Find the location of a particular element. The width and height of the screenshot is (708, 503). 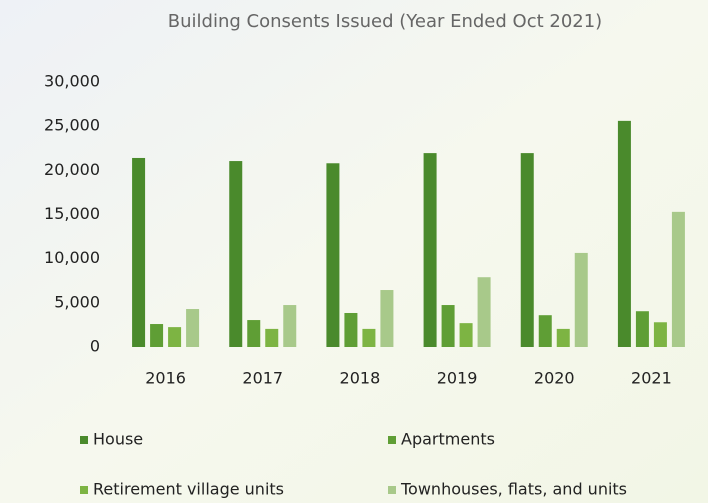

y-tick-label: 30,000 is located at coordinates (72, 81).